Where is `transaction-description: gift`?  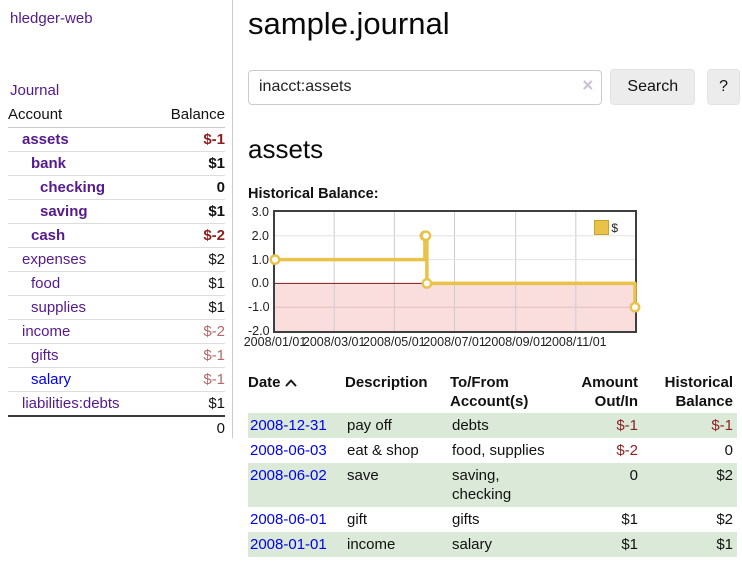
transaction-description: gift is located at coordinates (357, 519).